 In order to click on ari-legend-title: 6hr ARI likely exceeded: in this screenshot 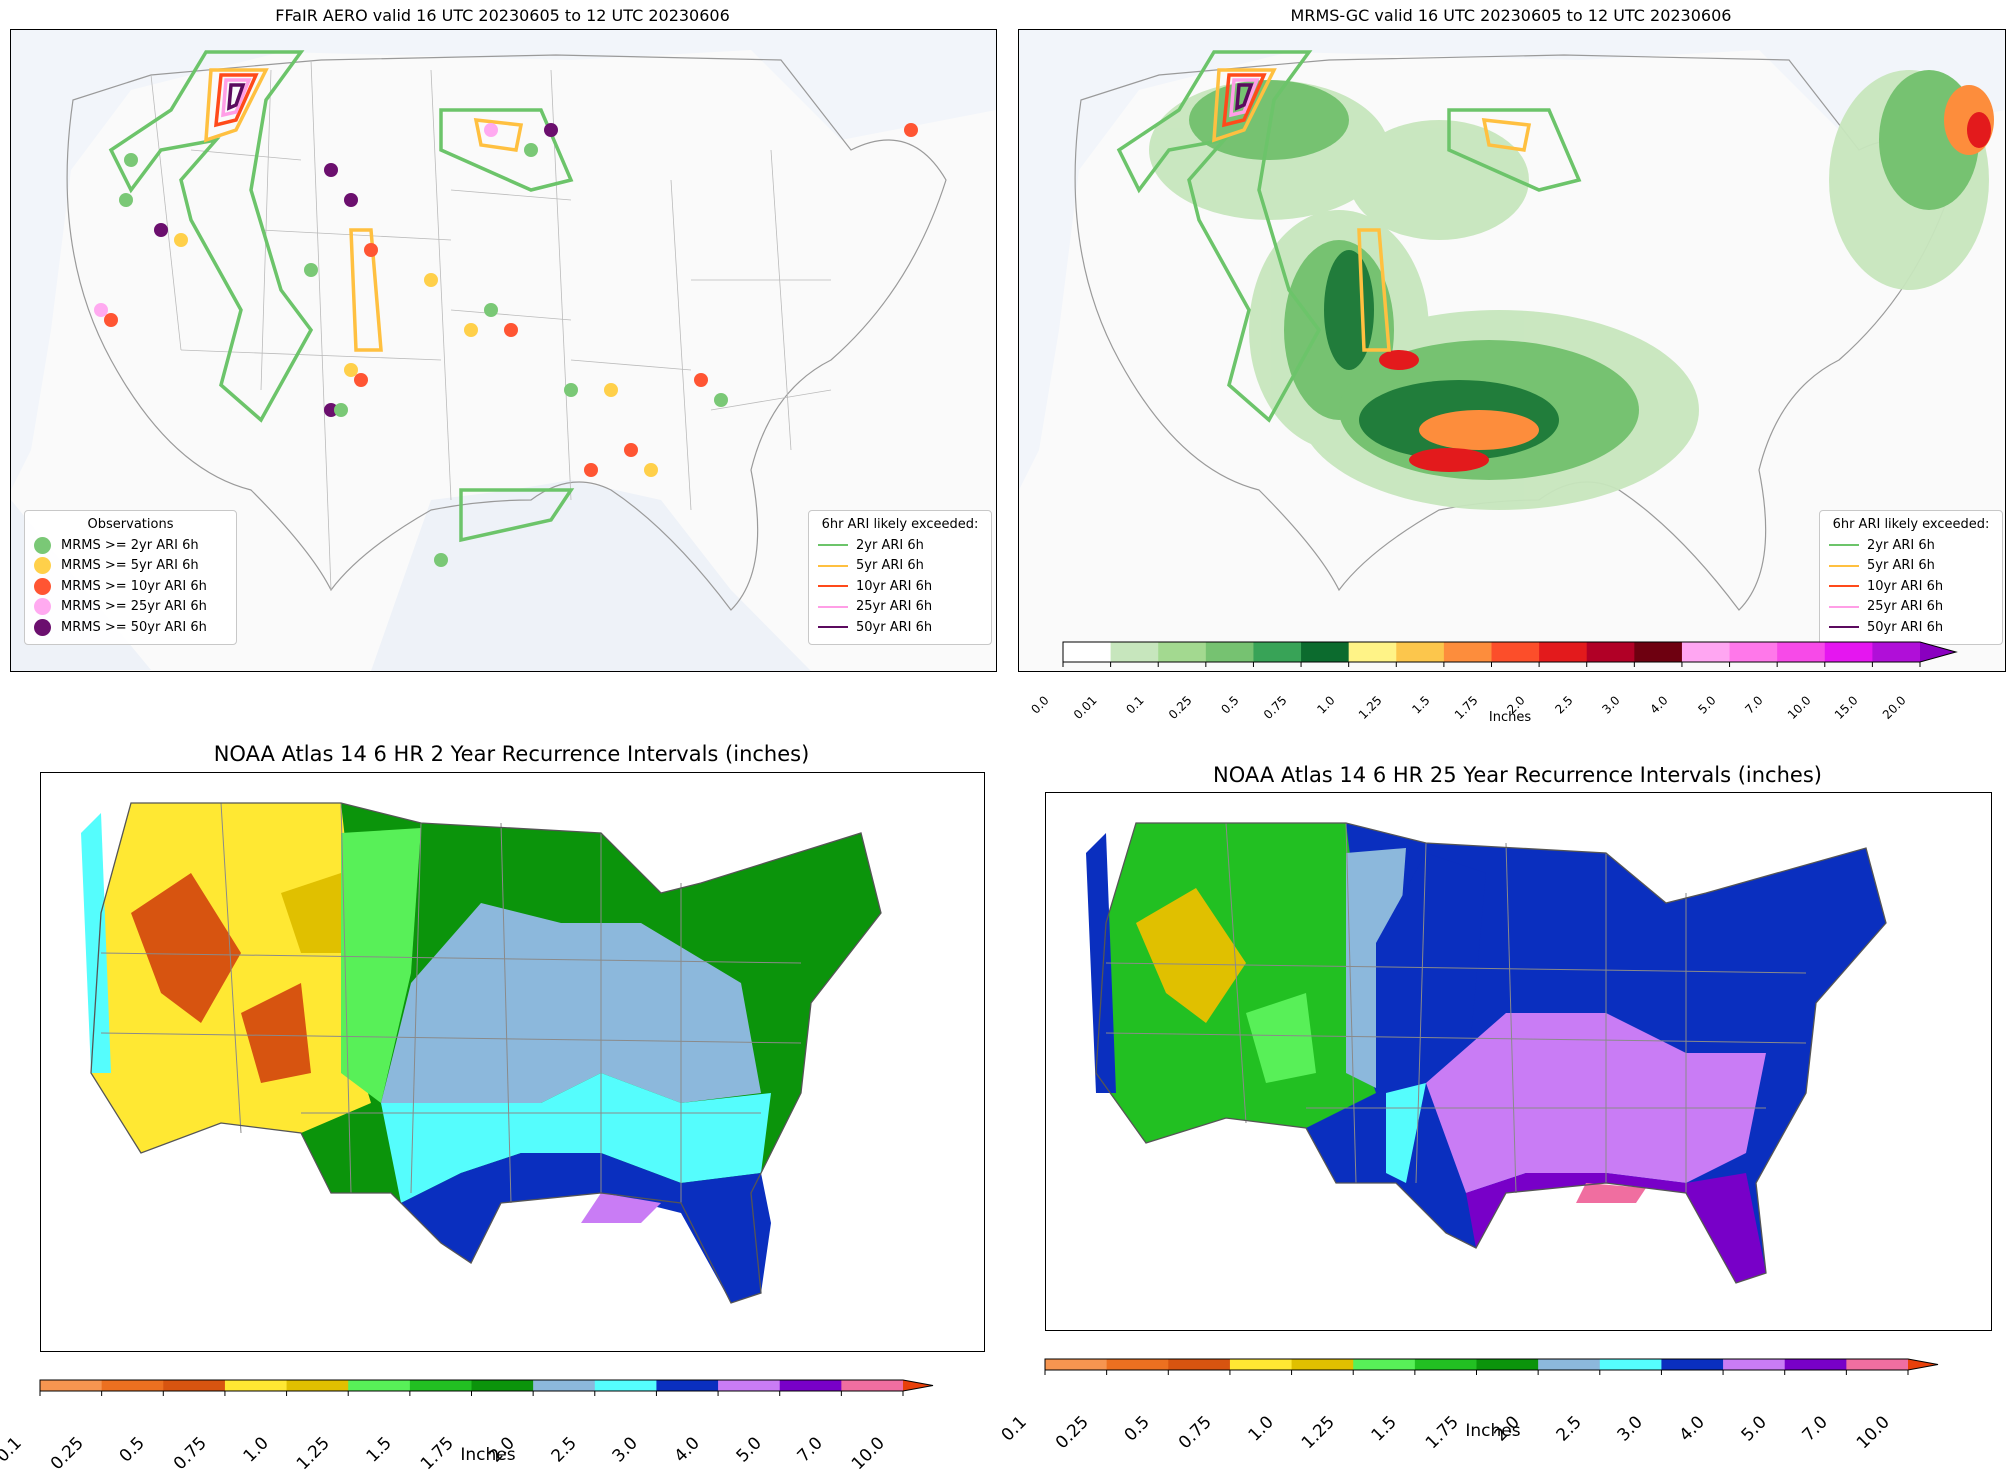, I will do `click(900, 524)`.